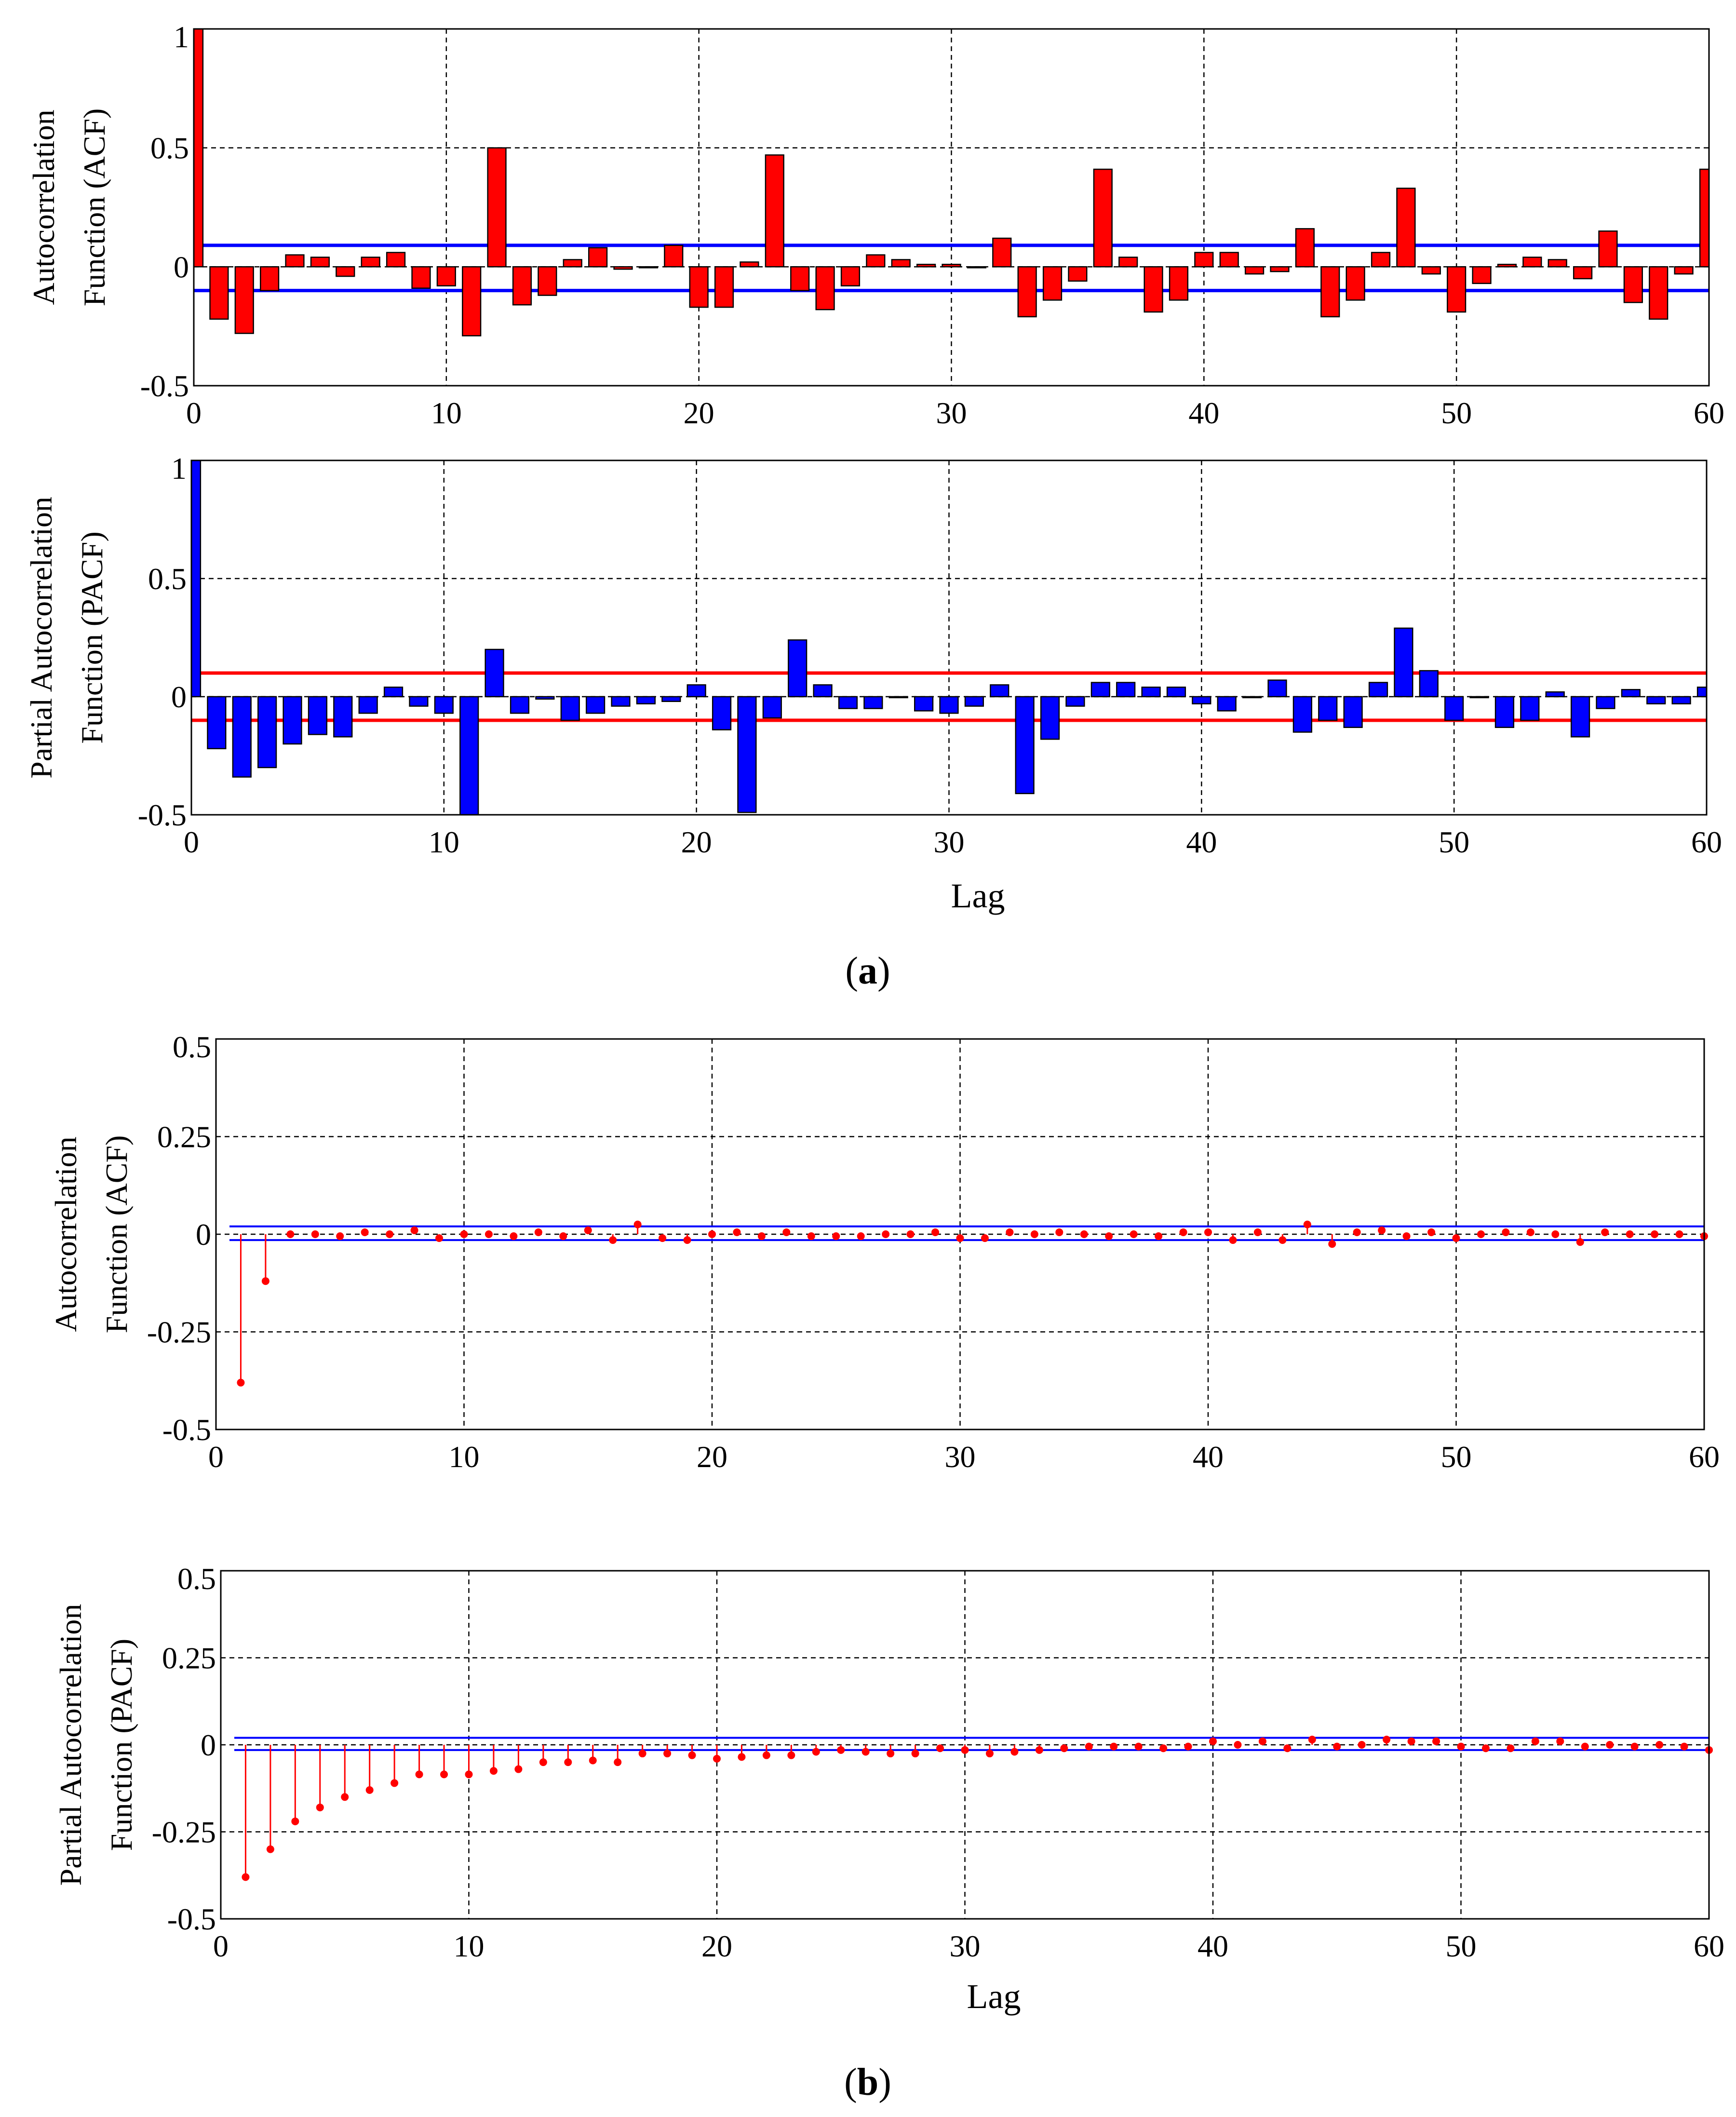  Describe the element at coordinates (1454, 842) in the screenshot. I see `x-tick-label: 50` at that location.